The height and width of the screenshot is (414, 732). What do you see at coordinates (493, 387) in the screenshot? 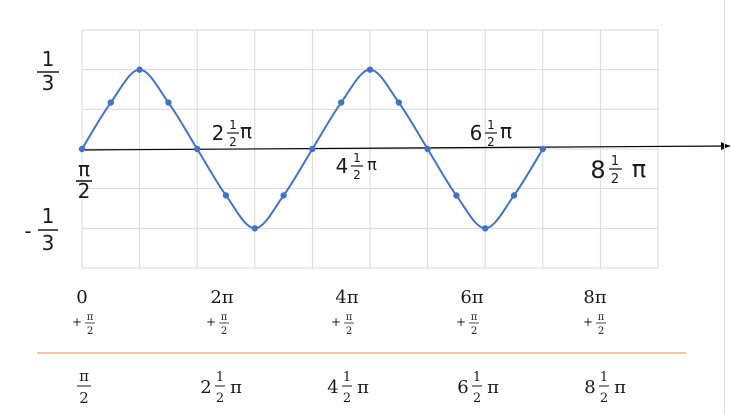
I see `result-3-pi: π` at bounding box center [493, 387].